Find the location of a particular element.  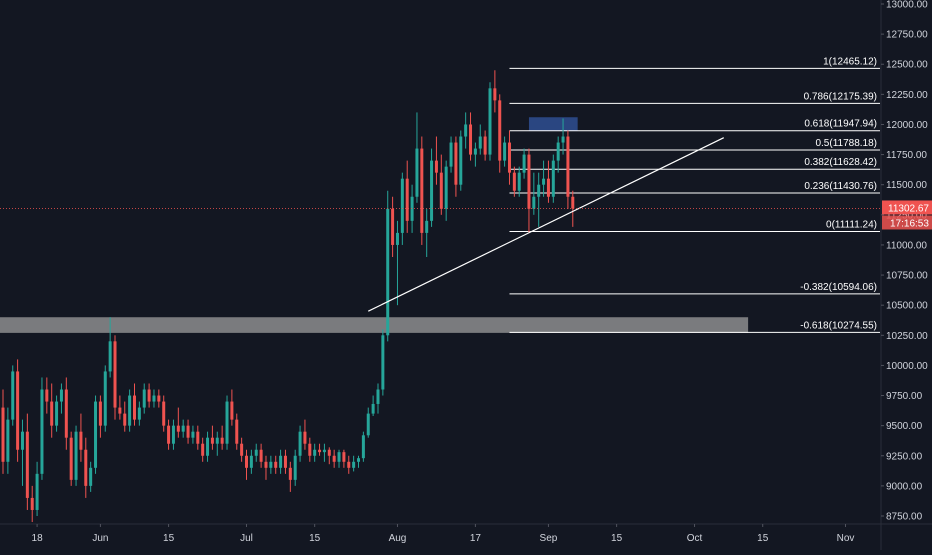

trendline is located at coordinates (546, 224).